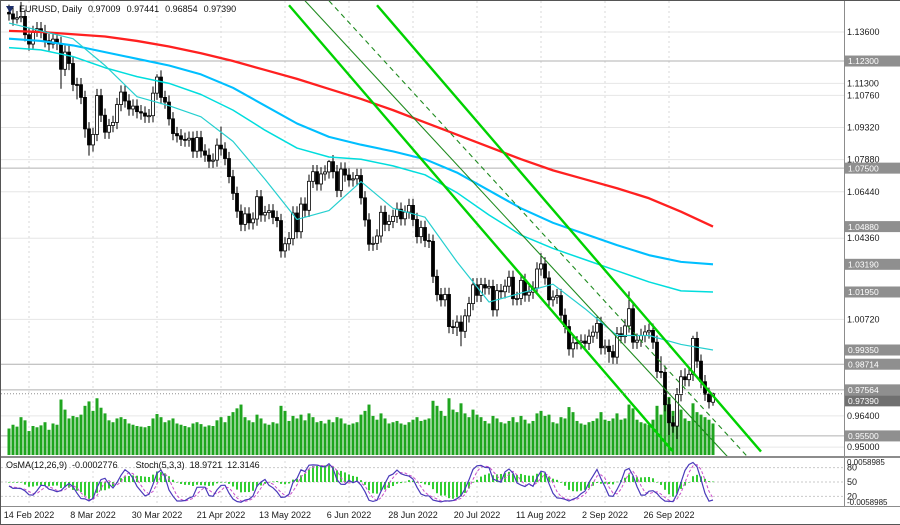 The width and height of the screenshot is (900, 525). What do you see at coordinates (863, 350) in the screenshot?
I see `price-tag-label: 0.99350` at bounding box center [863, 350].